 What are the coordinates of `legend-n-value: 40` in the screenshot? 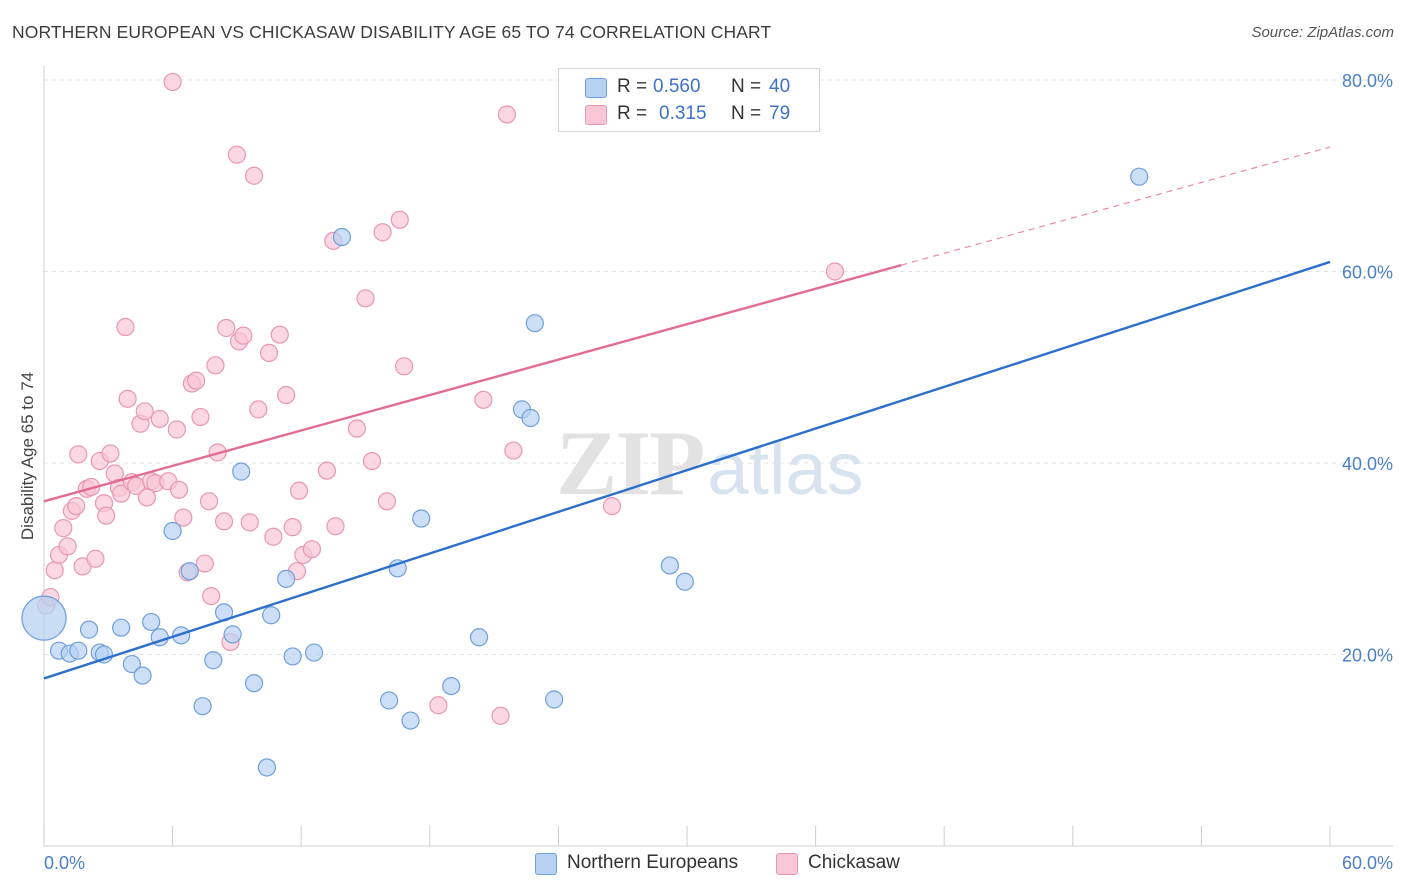 It's located at (780, 86).